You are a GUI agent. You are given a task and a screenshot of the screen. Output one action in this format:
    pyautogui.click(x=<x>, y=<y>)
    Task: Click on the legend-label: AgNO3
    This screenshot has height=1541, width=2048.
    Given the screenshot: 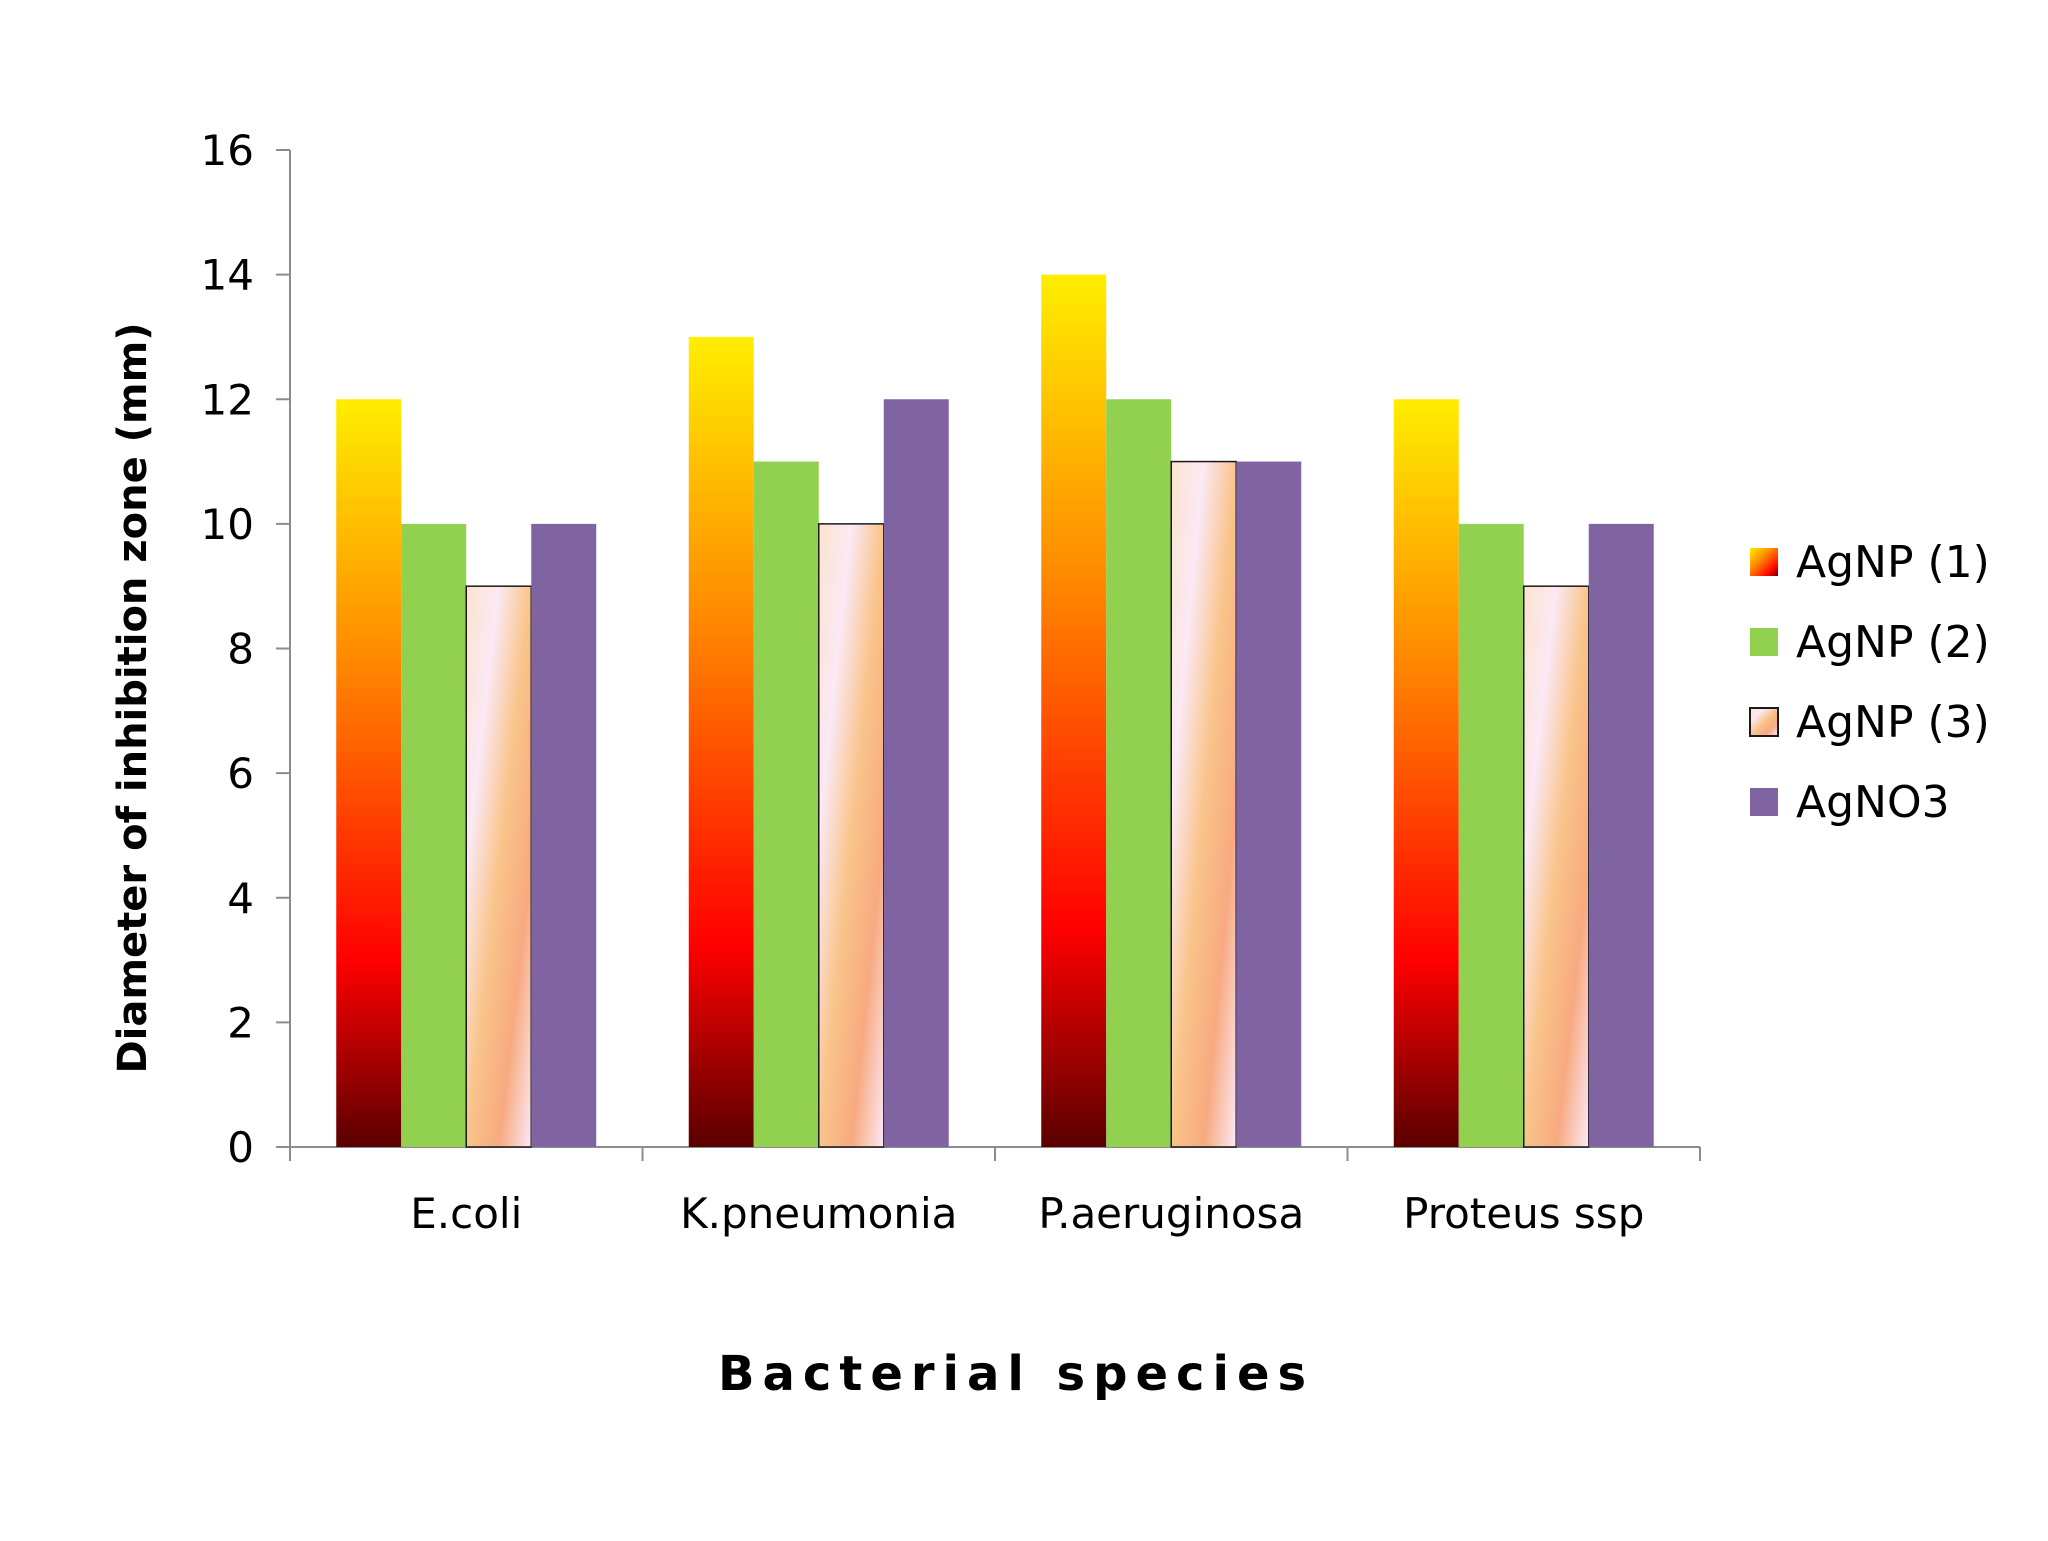 What is the action you would take?
    pyautogui.click(x=1873, y=802)
    